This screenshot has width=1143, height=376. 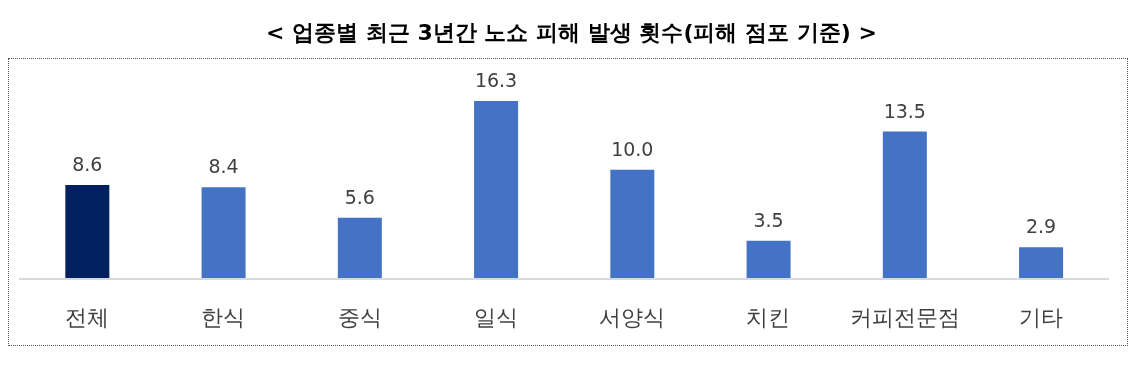 What do you see at coordinates (632, 317) in the screenshot?
I see `x-tick-label: 서양식` at bounding box center [632, 317].